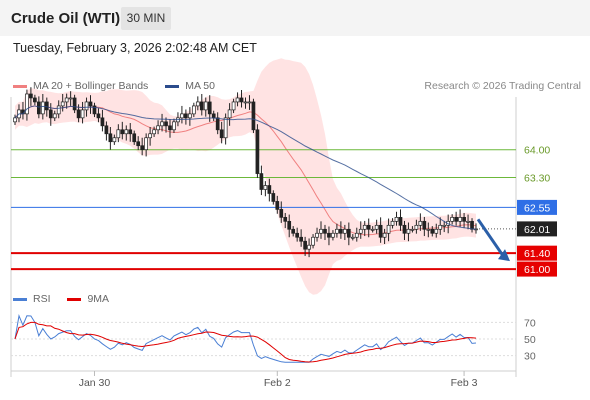  What do you see at coordinates (530, 340) in the screenshot?
I see `rsi-tick-label: 50` at bounding box center [530, 340].